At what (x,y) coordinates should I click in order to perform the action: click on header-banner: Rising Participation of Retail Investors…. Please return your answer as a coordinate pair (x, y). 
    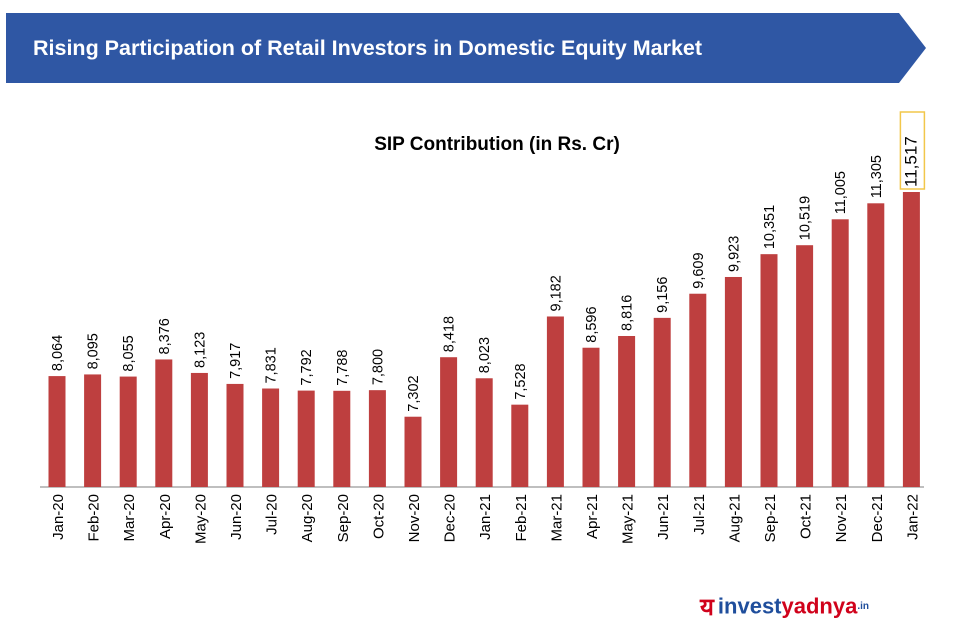
    Looking at the image, I should click on (466, 48).